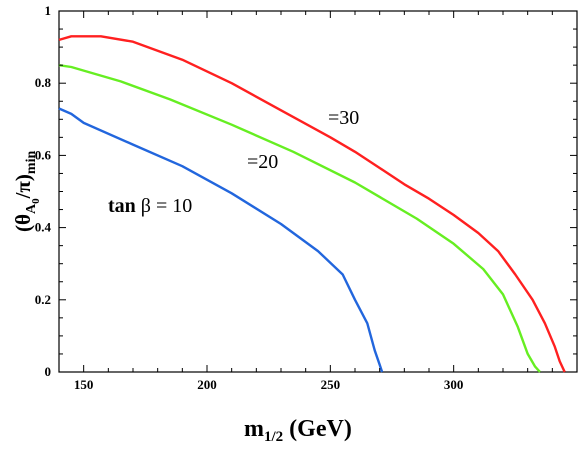 The width and height of the screenshot is (584, 450). What do you see at coordinates (166, 206) in the screenshot?
I see `annotation-beta-10: β = 10` at bounding box center [166, 206].